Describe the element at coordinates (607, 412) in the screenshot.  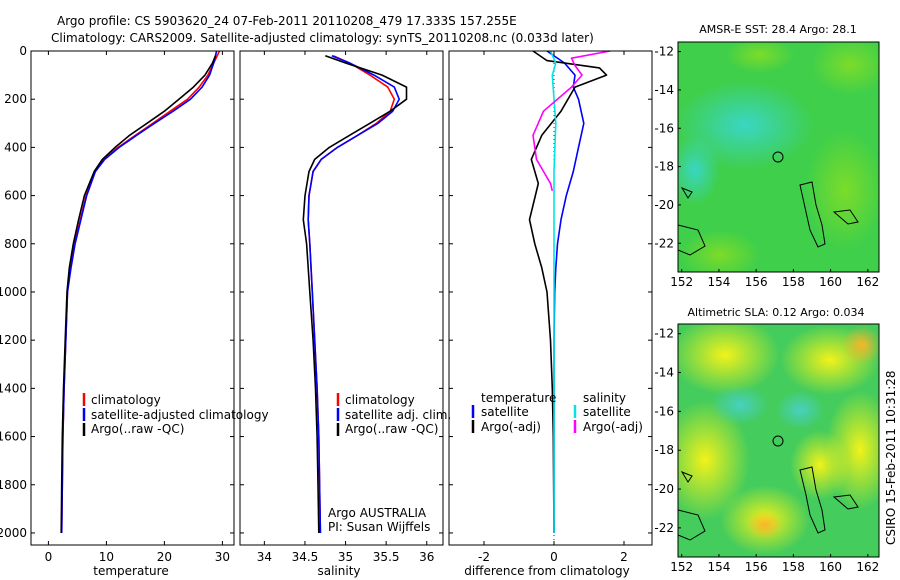
I see `legend-label-sal-satellite: satellite` at that location.